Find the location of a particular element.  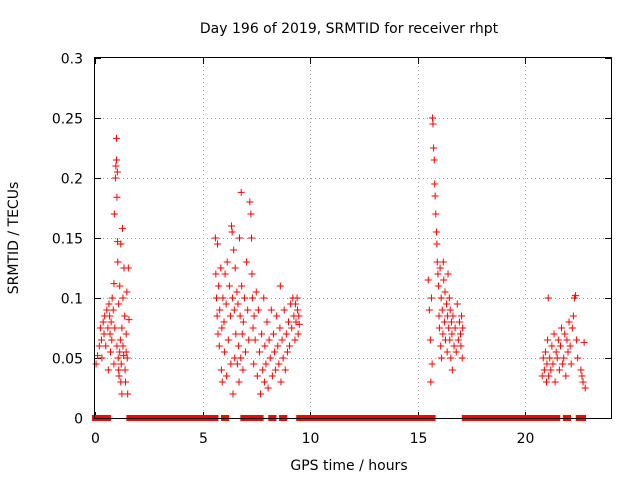

x-tick-label: 15 is located at coordinates (419, 439).